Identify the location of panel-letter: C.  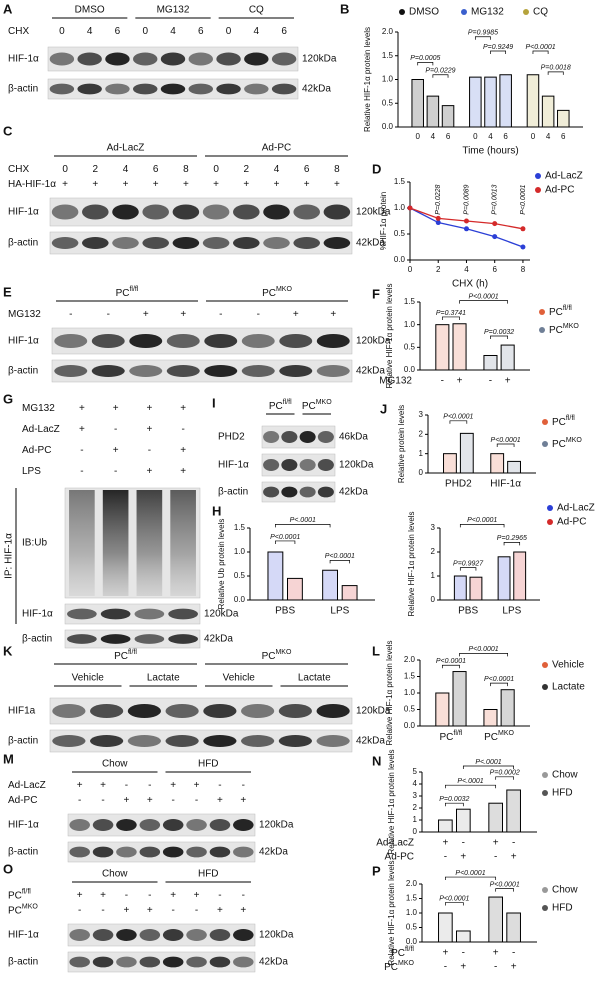
(8, 130).